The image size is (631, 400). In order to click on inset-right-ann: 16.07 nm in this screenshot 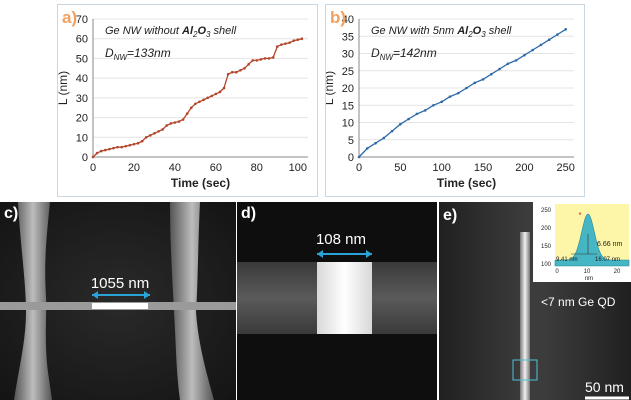, I will do `click(607, 260)`.